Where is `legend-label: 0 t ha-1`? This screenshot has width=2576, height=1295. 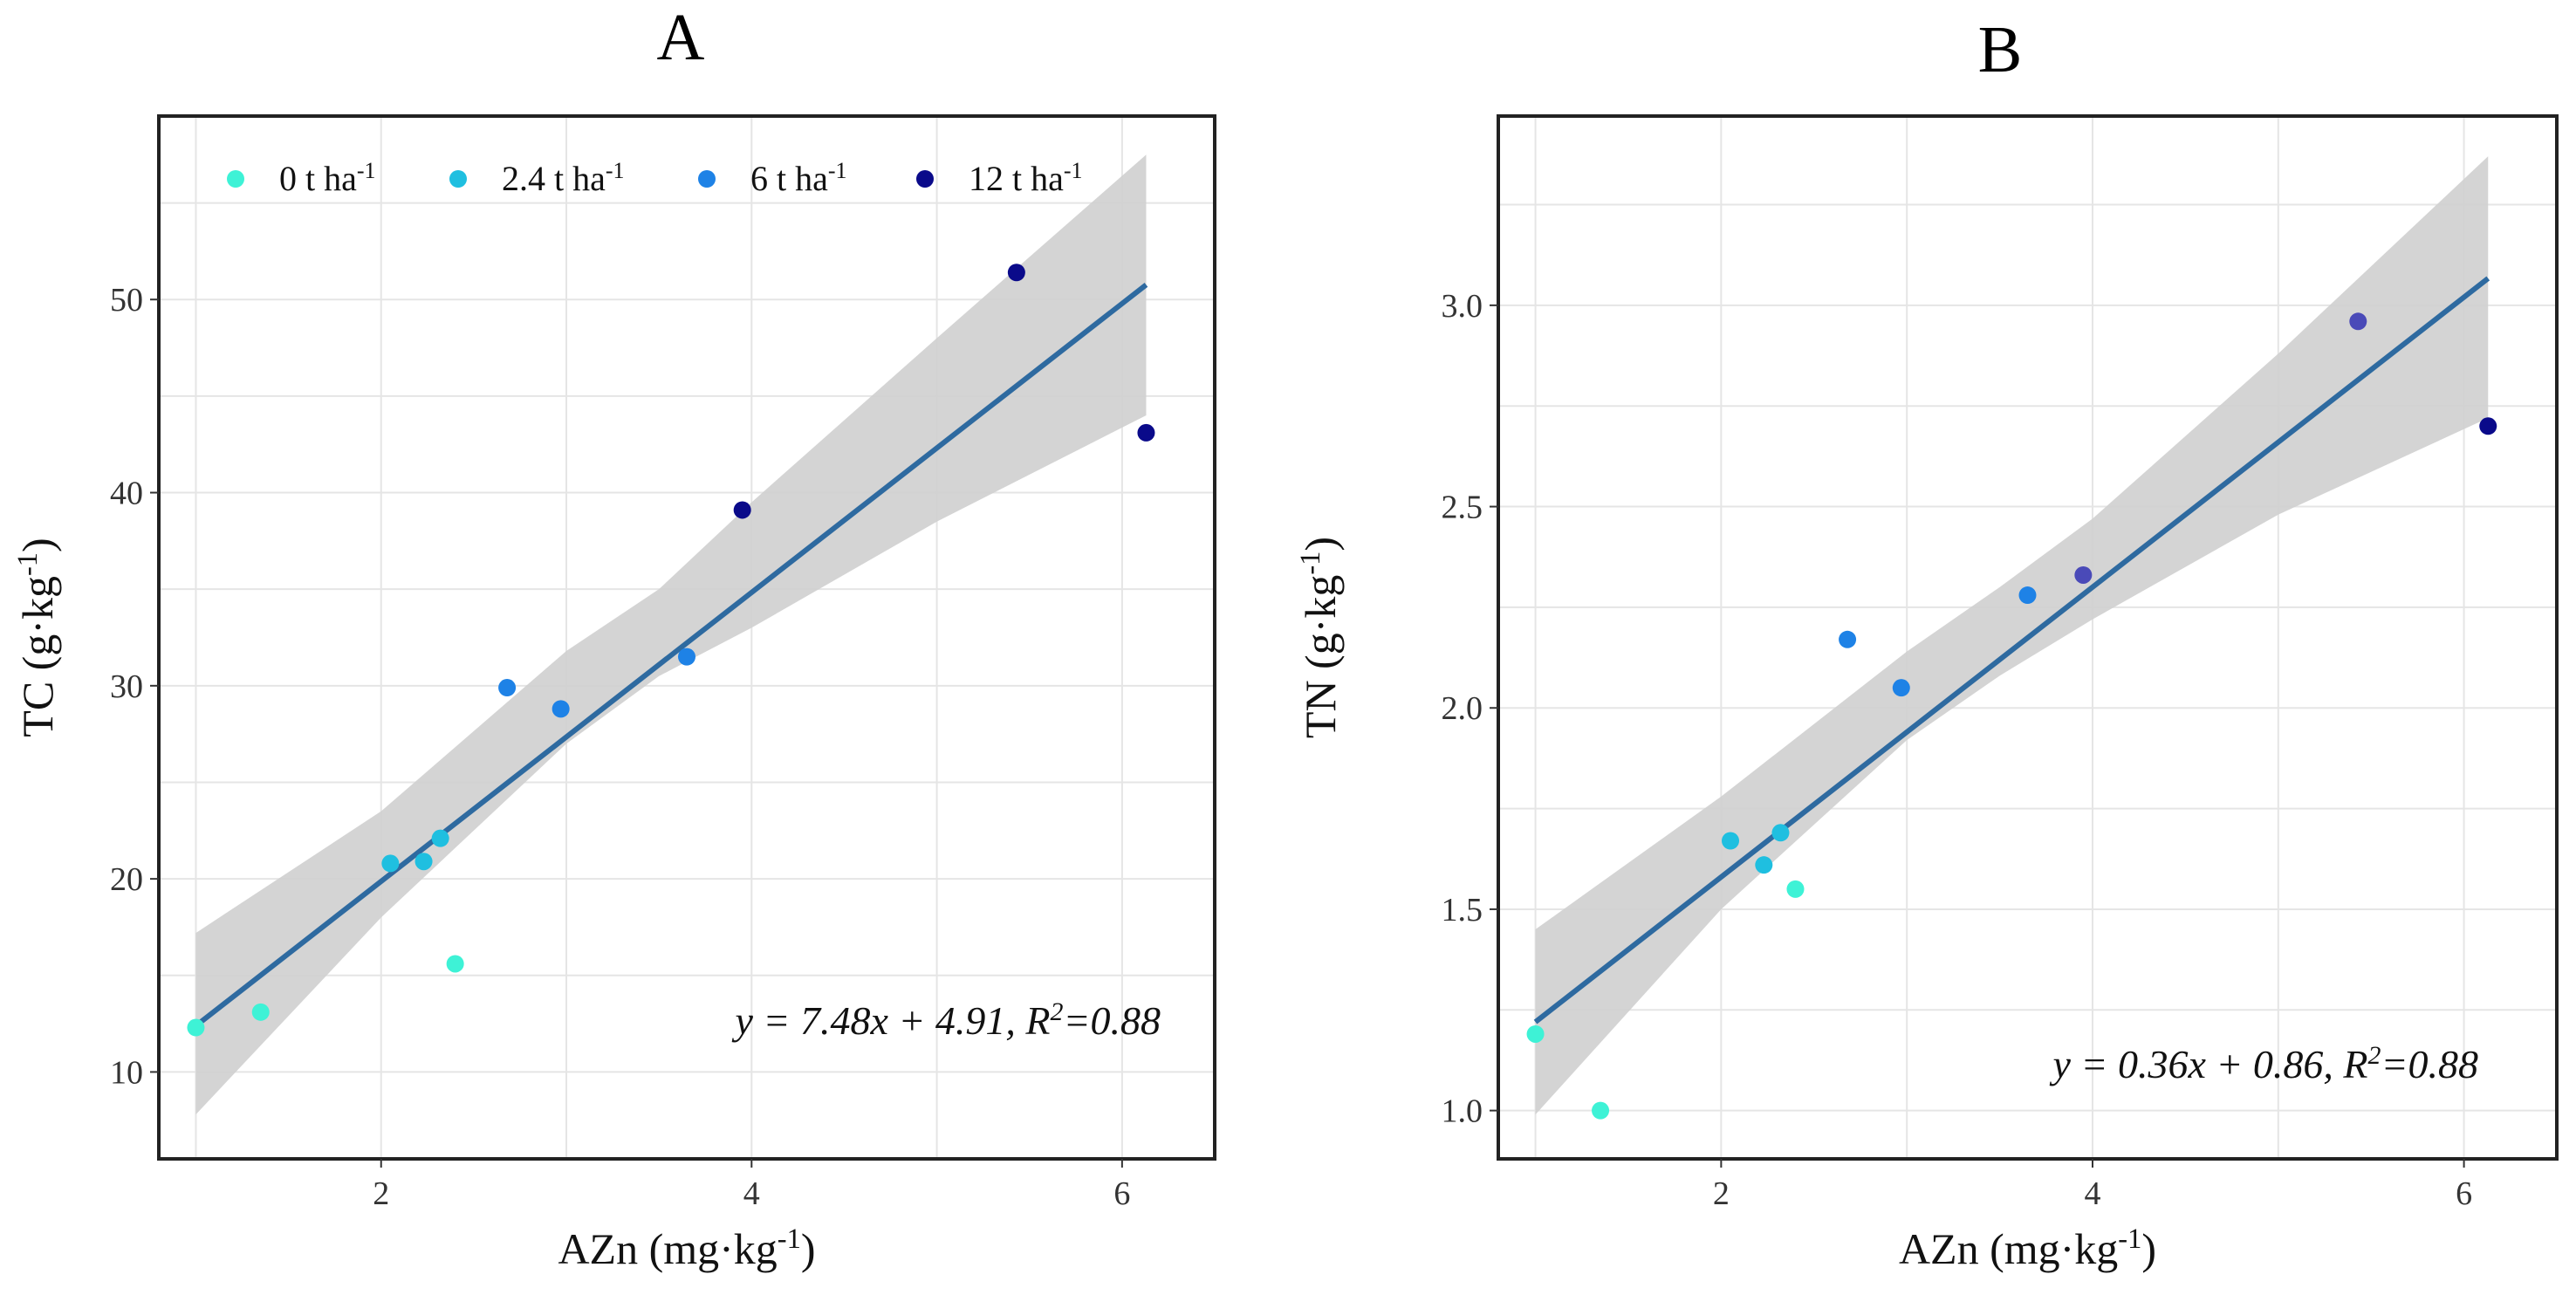
legend-label: 0 t ha-1 is located at coordinates (328, 178).